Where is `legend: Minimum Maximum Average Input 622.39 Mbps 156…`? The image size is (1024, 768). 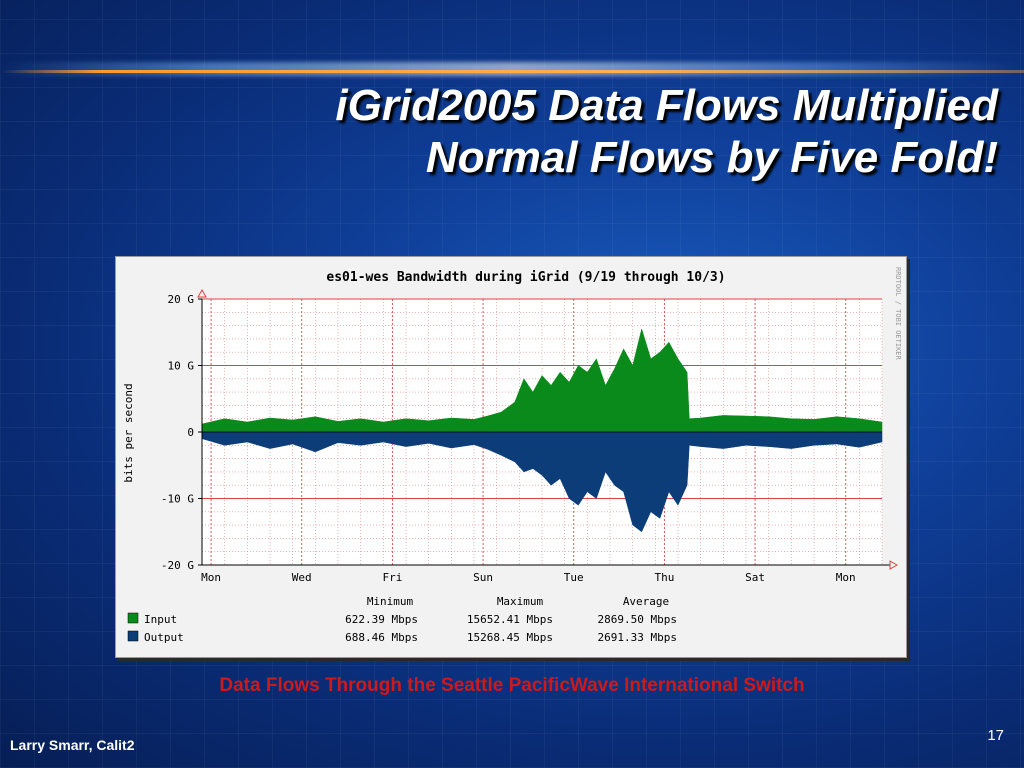
legend: Minimum Maximum Average Input 622.39 Mbps 156… is located at coordinates (402, 619).